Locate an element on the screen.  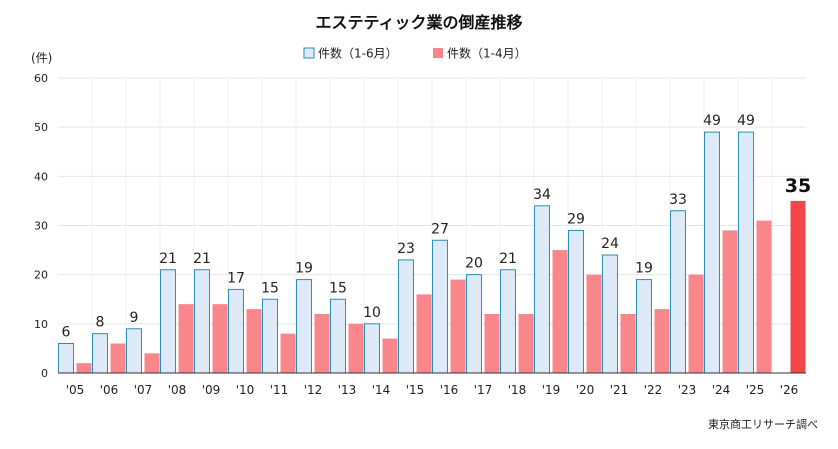
x-tick-label: '07 is located at coordinates (143, 390).